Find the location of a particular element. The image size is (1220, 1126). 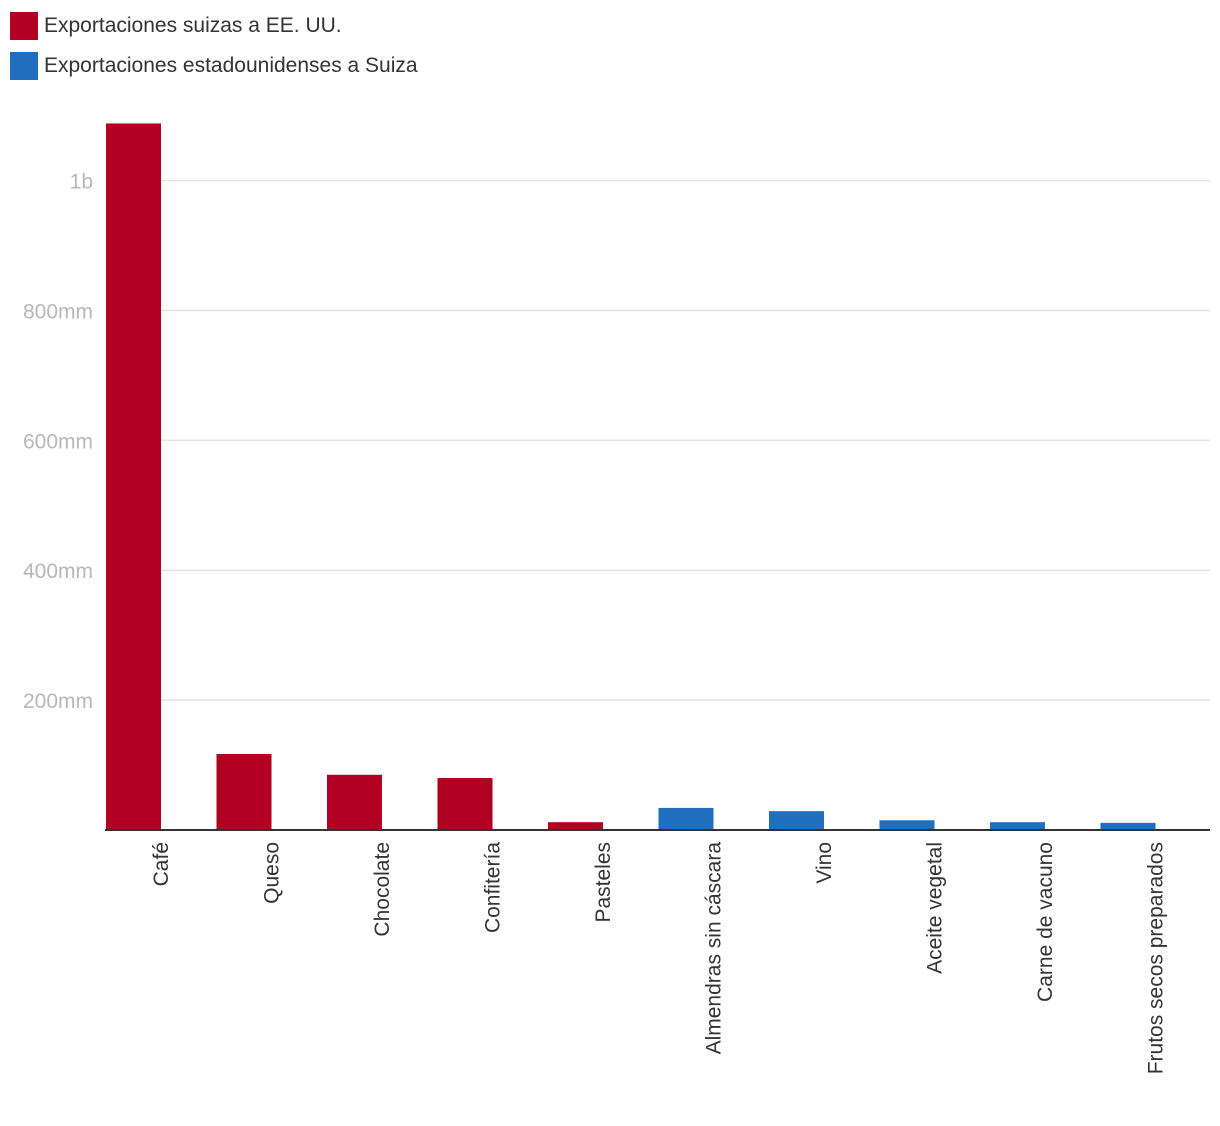

bar-queso is located at coordinates (244, 792).